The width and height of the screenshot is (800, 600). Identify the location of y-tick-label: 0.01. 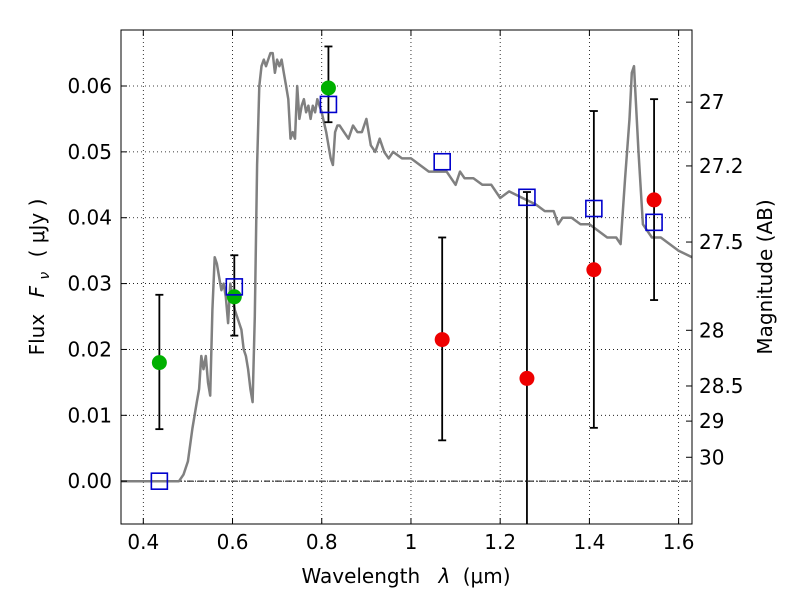
(89, 415).